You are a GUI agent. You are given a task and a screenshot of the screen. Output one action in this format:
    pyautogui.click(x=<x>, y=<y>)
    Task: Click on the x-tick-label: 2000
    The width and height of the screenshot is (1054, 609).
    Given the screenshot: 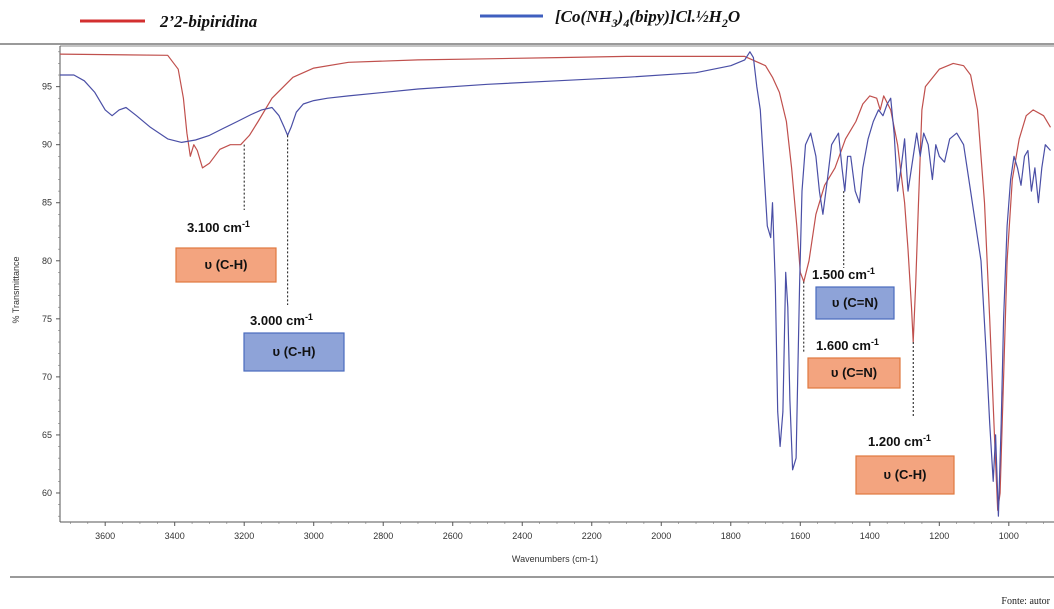 What is the action you would take?
    pyautogui.click(x=661, y=536)
    